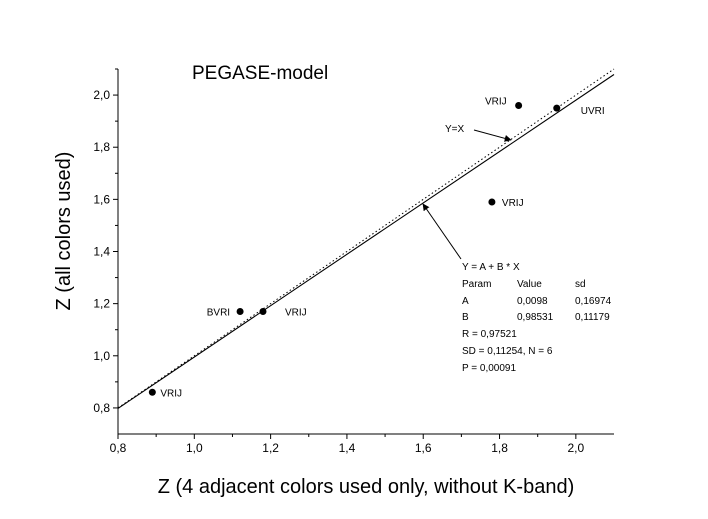 This screenshot has width=708, height=519. I want to click on x-tick-label: 1,4, so click(347, 448).